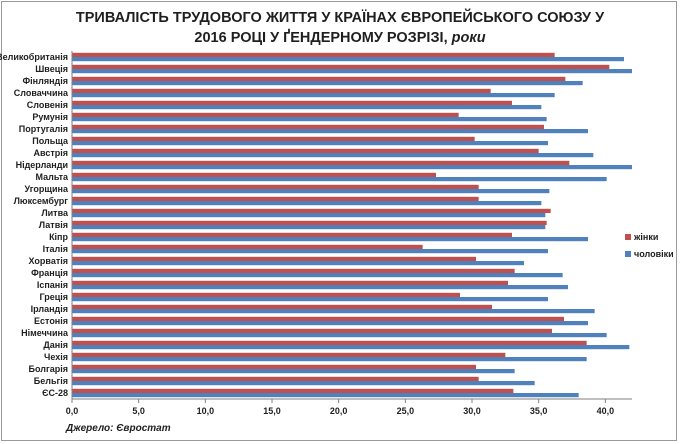  What do you see at coordinates (42, 165) in the screenshot?
I see `category-label: Нідерланди` at bounding box center [42, 165].